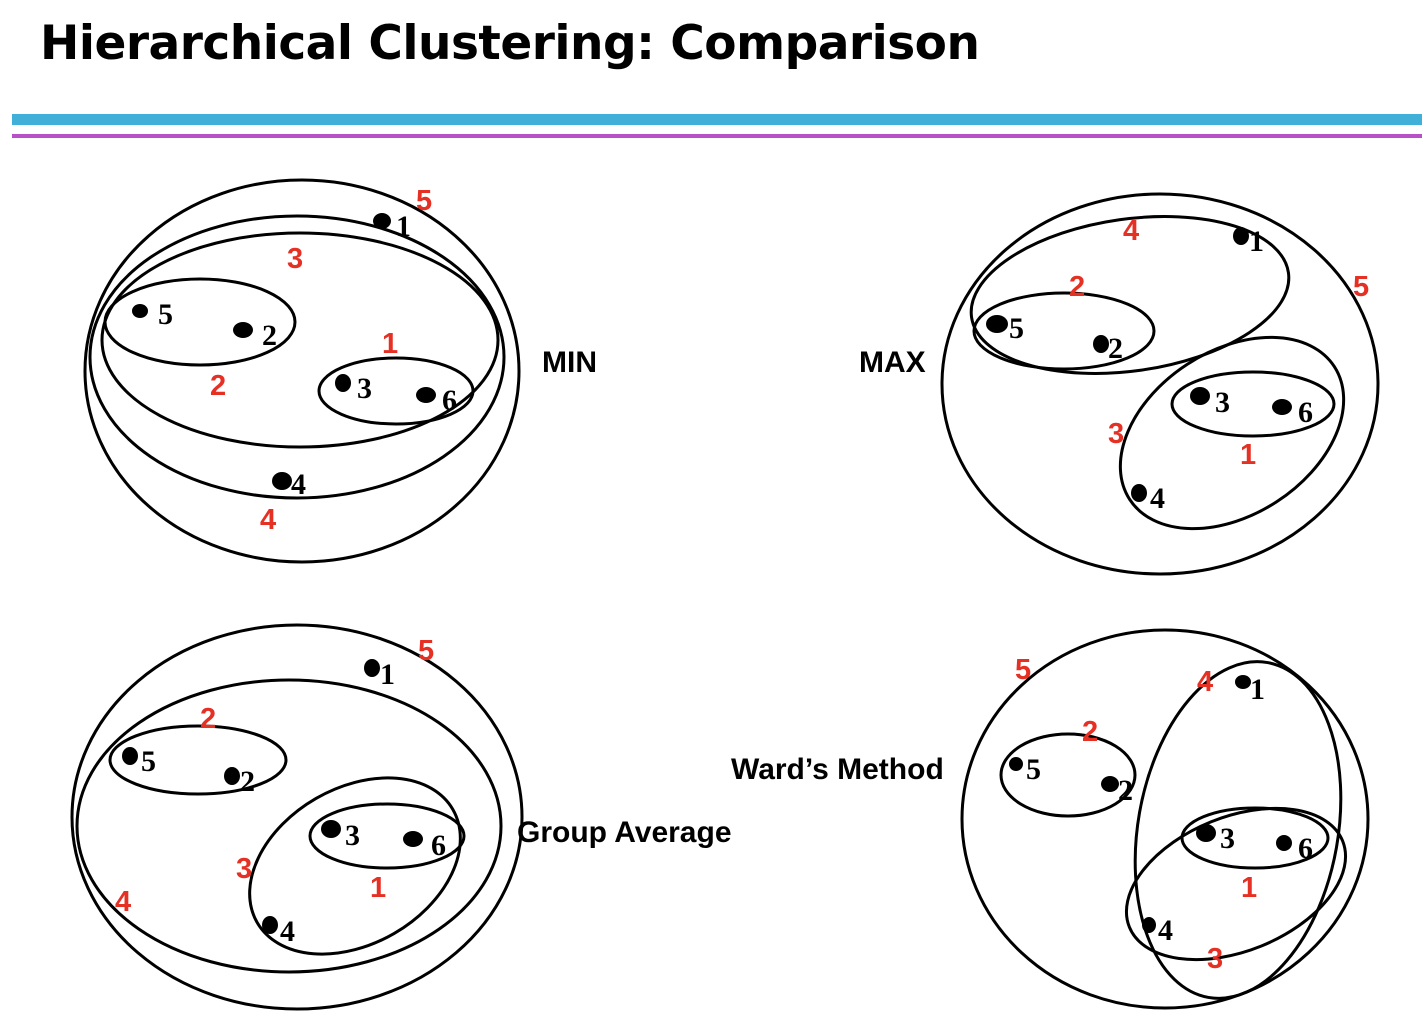 This screenshot has height=1028, width=1422. What do you see at coordinates (624, 832) in the screenshot?
I see `avg-method-label: Group Average` at bounding box center [624, 832].